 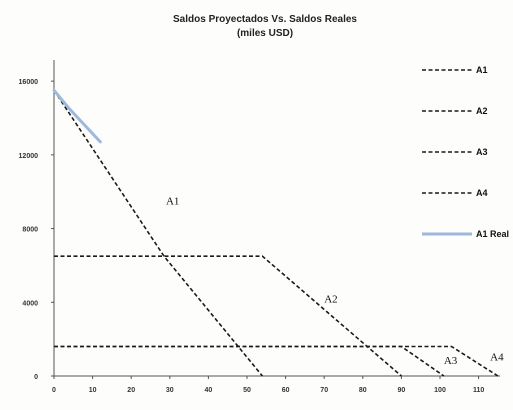 What do you see at coordinates (482, 70) in the screenshot?
I see `legend-label: A1` at bounding box center [482, 70].